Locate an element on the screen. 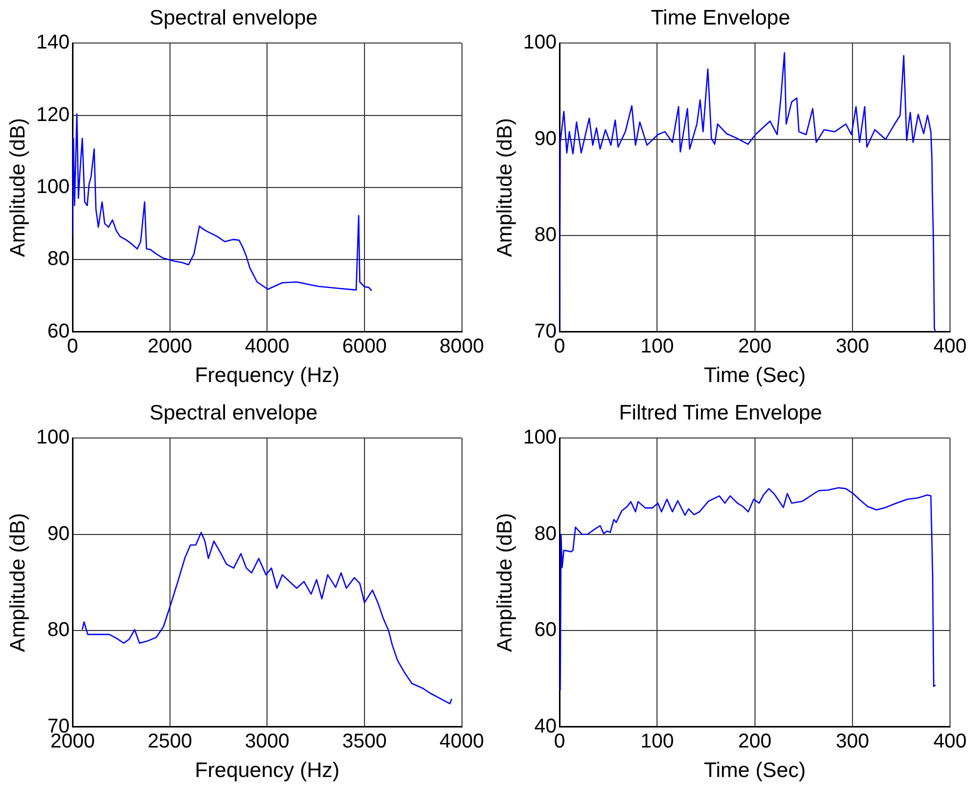 This screenshot has width=974, height=791. y-tick-label: 120 is located at coordinates (53, 115).